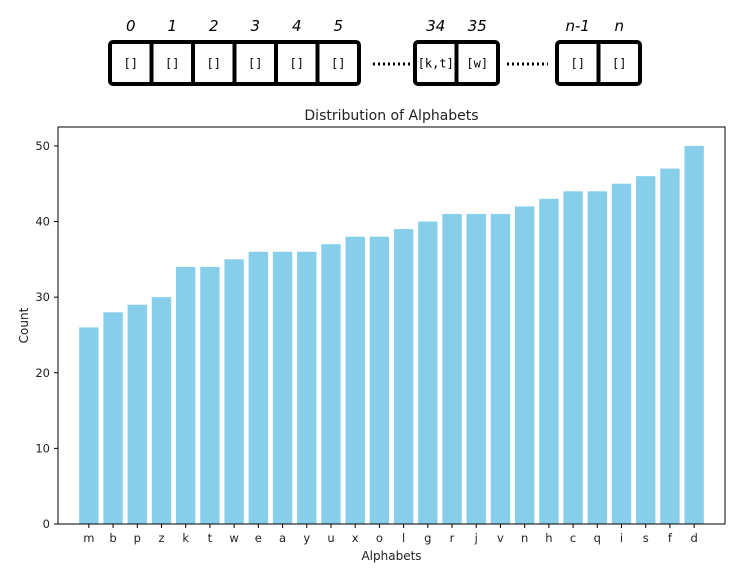  I want to click on array-index-label: 3, so click(255, 26).